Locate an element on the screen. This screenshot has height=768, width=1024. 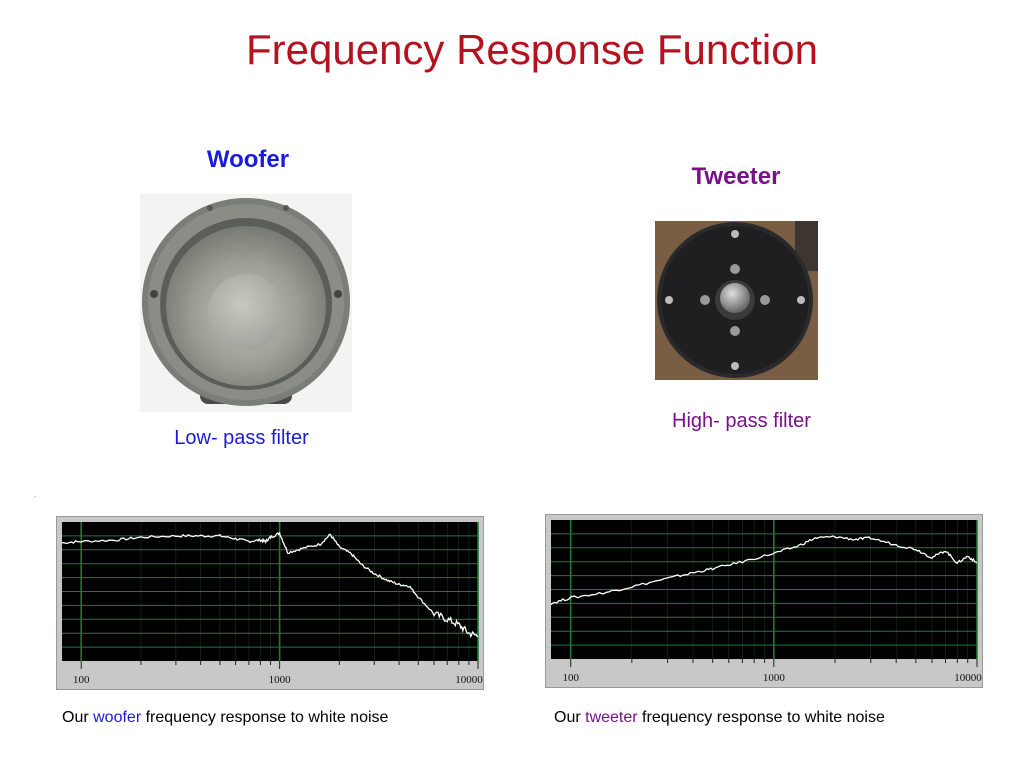
woofer-response-plot: 100 1000 10000 is located at coordinates (272, 604).